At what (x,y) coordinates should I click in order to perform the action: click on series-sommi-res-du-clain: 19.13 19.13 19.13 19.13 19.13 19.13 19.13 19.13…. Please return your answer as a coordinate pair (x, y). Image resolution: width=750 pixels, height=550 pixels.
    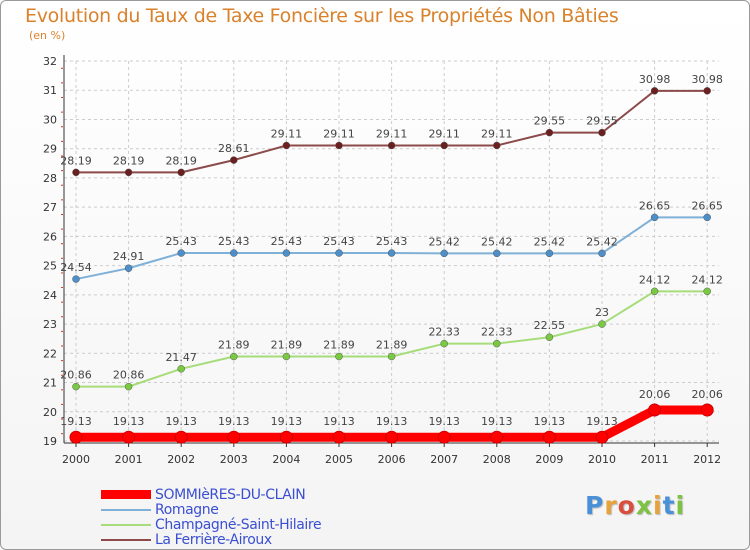
    Looking at the image, I should click on (391, 416).